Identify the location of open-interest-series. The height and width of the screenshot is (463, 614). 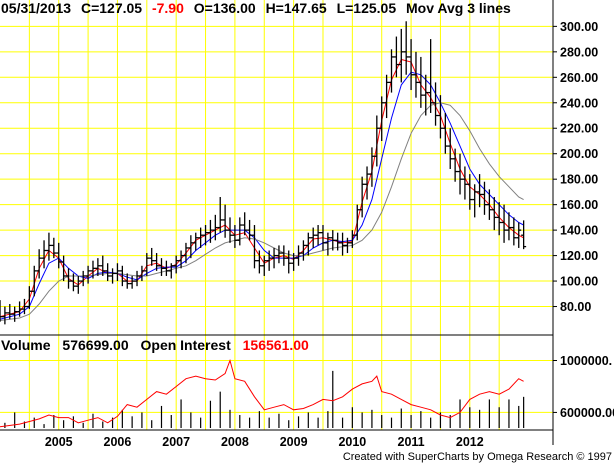
(262, 393).